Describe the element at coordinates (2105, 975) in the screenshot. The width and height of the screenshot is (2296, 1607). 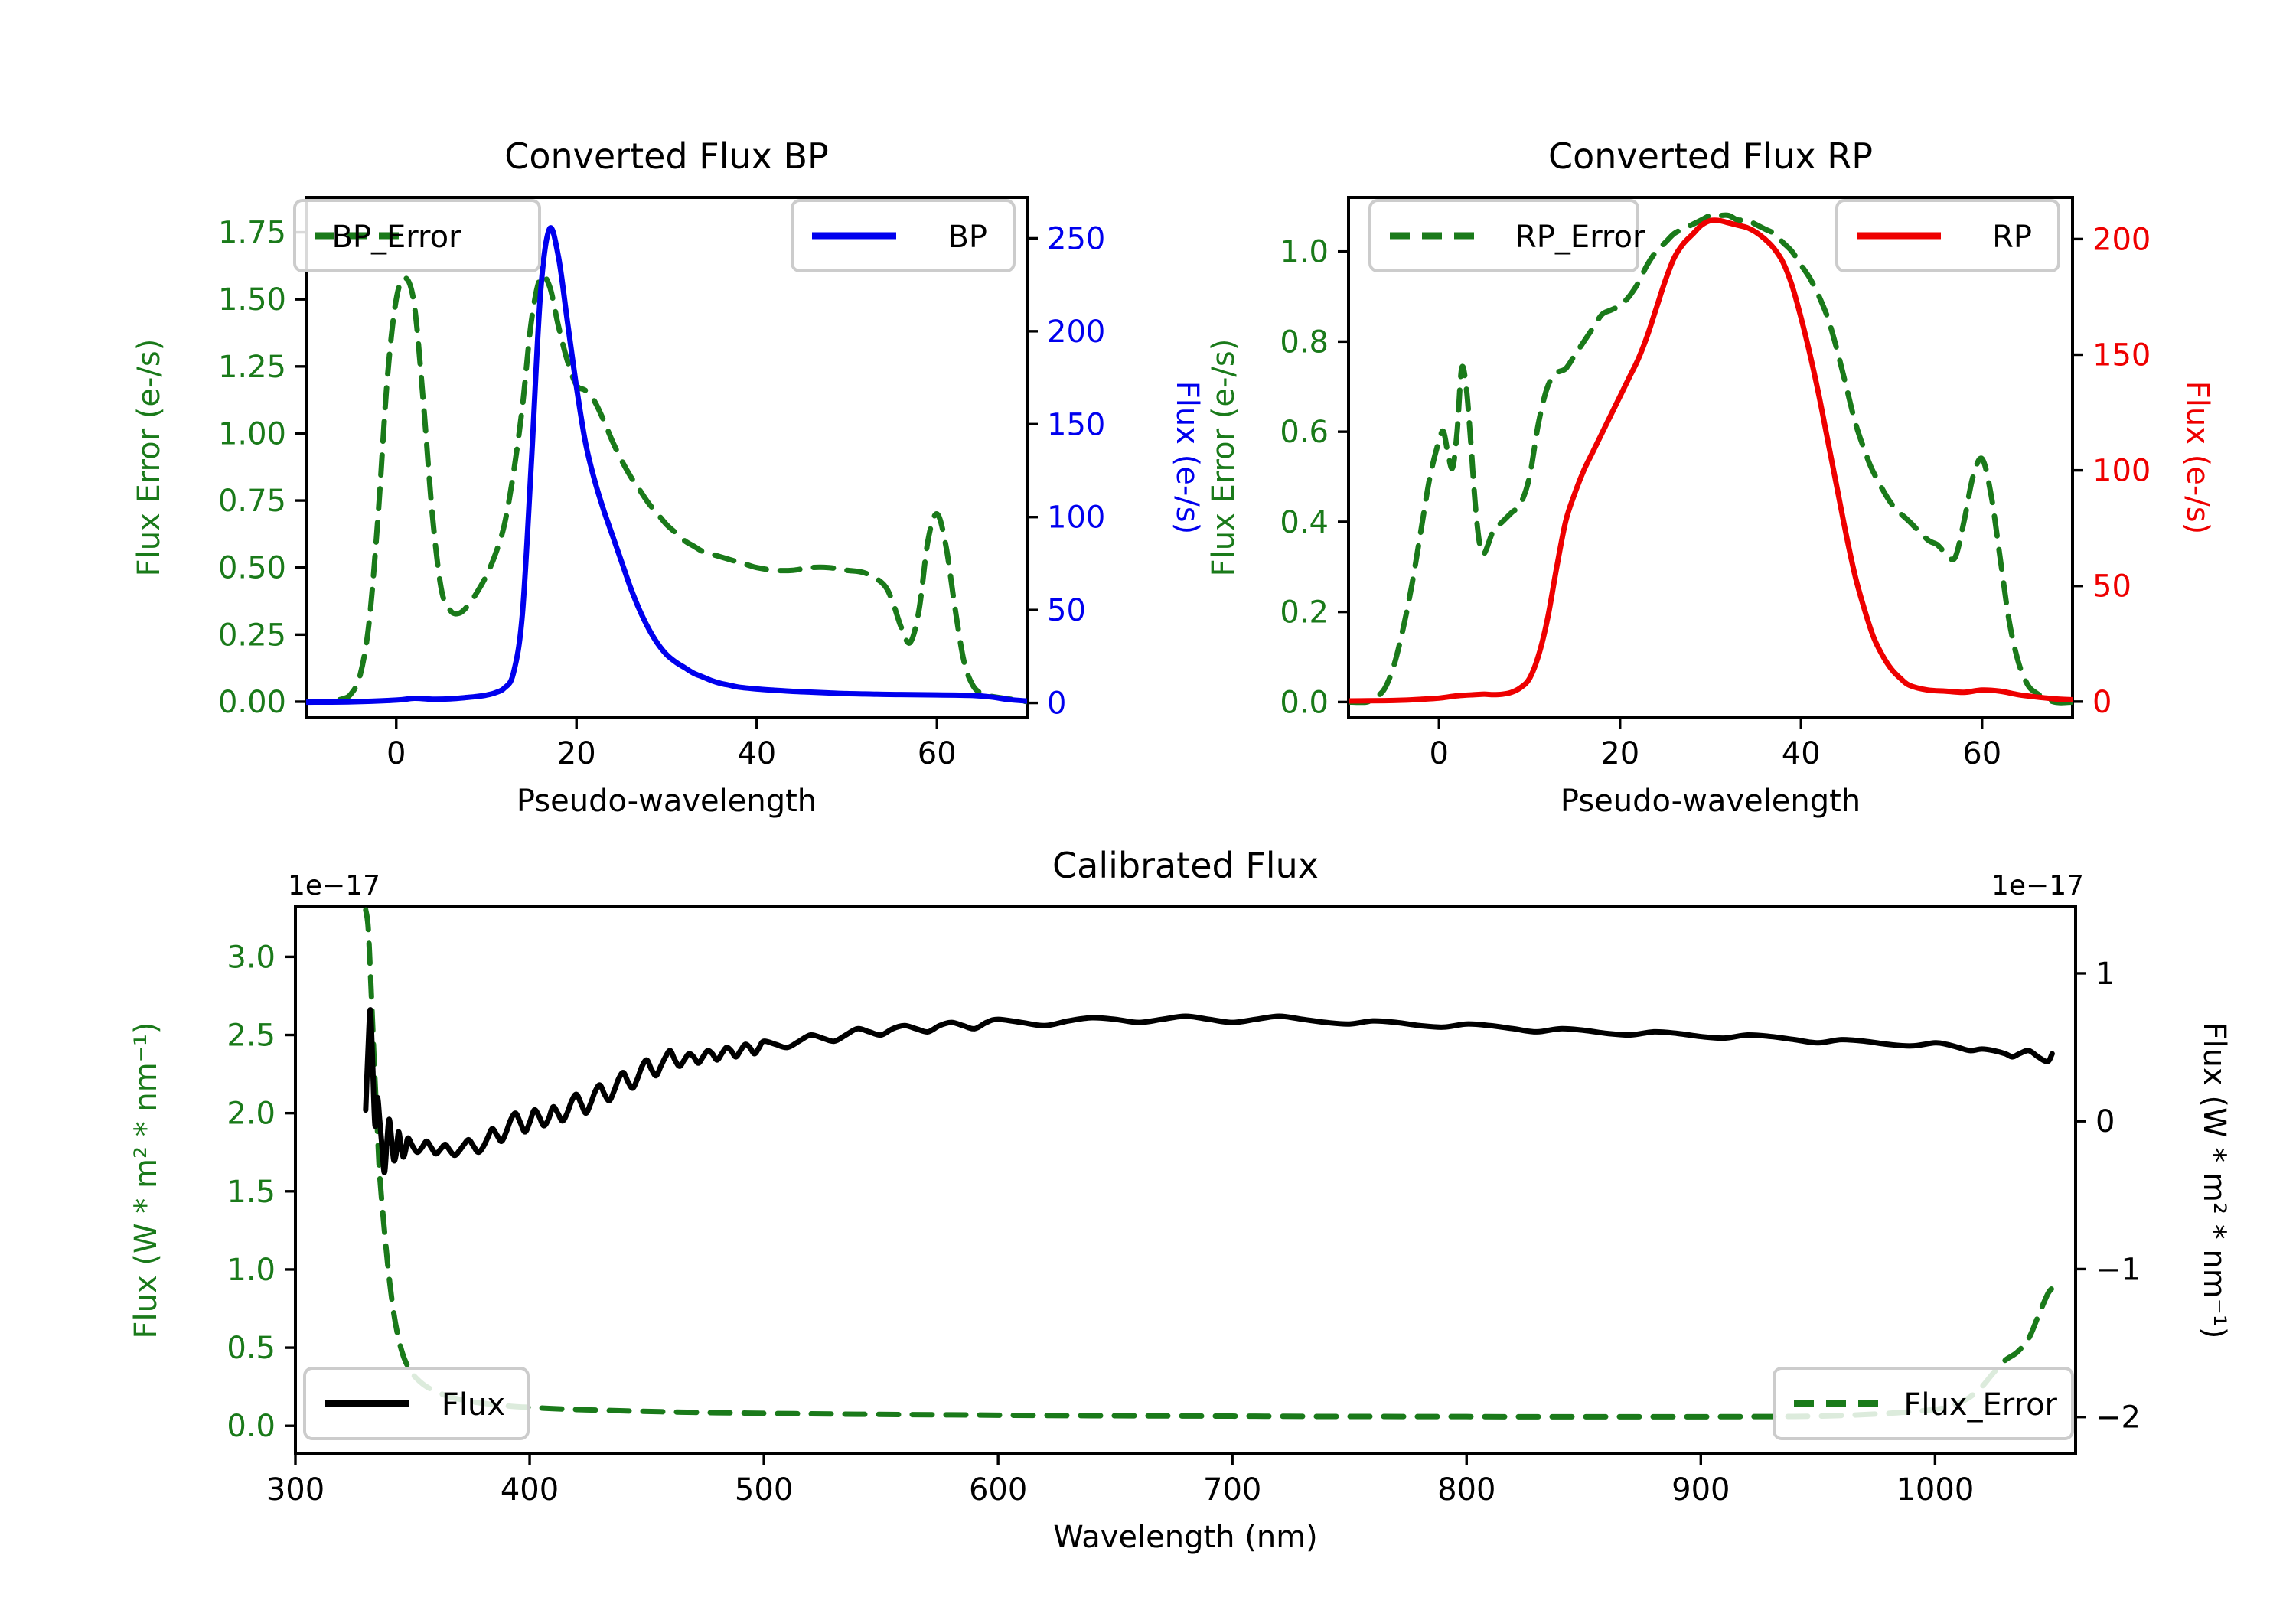
I see `y-right-tick-label: 1` at that location.